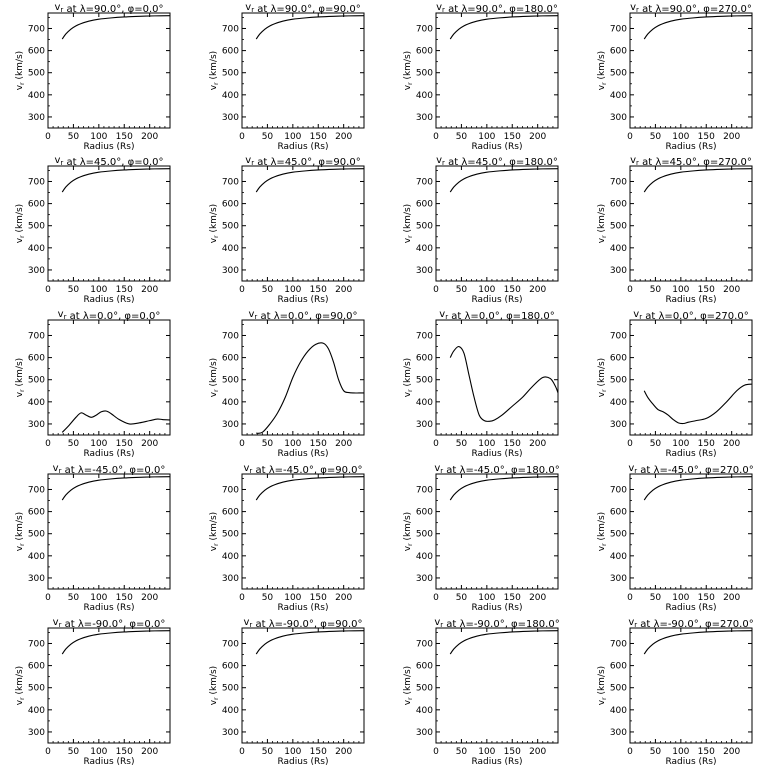  What do you see at coordinates (691, 8) in the screenshot?
I see `panel-title: vr at λ=90.0°, φ=270.0°` at bounding box center [691, 8].